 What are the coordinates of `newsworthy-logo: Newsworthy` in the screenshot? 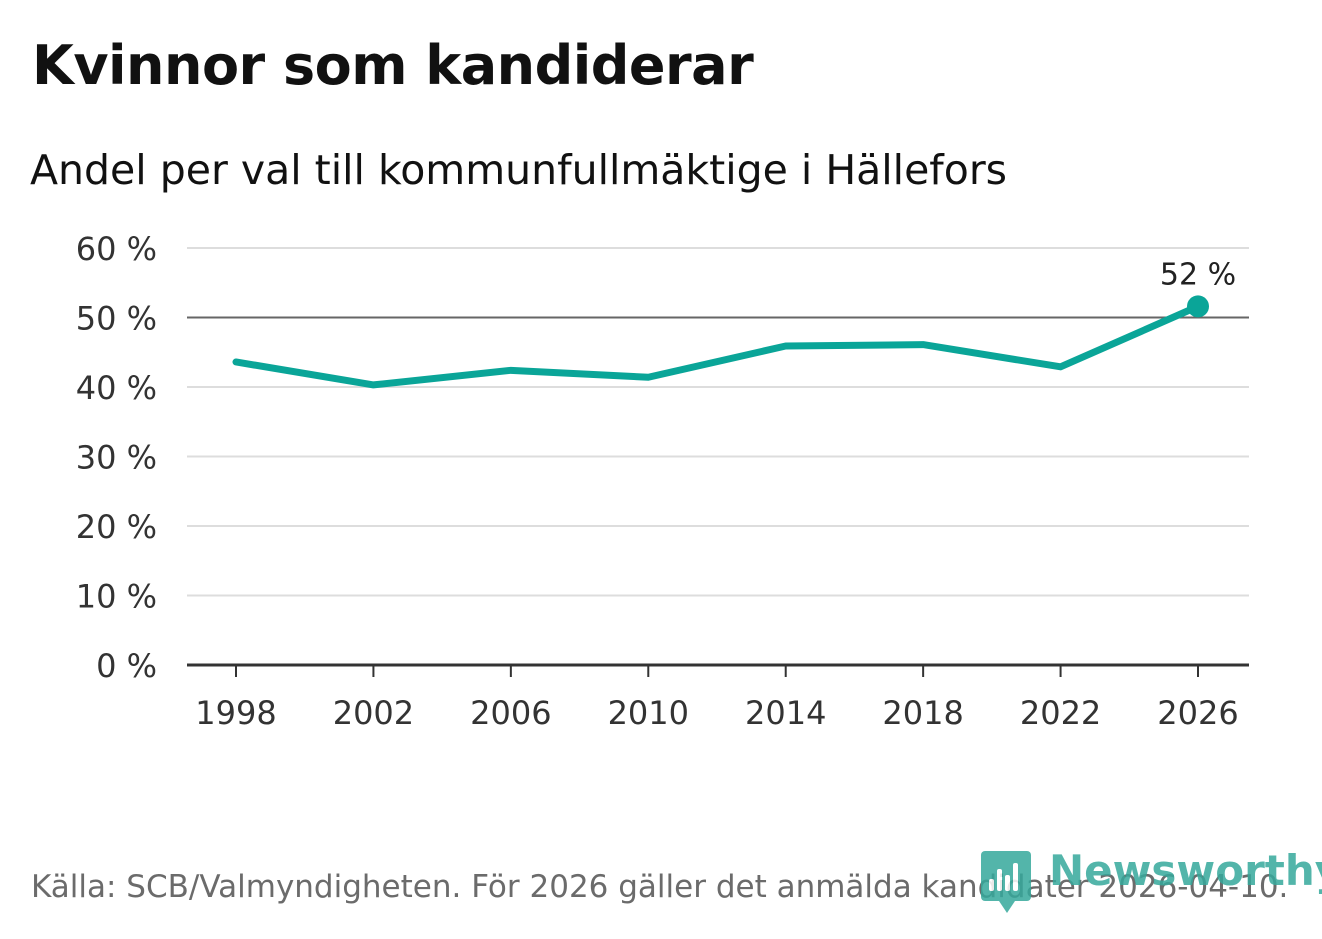 It's located at (1151, 879).